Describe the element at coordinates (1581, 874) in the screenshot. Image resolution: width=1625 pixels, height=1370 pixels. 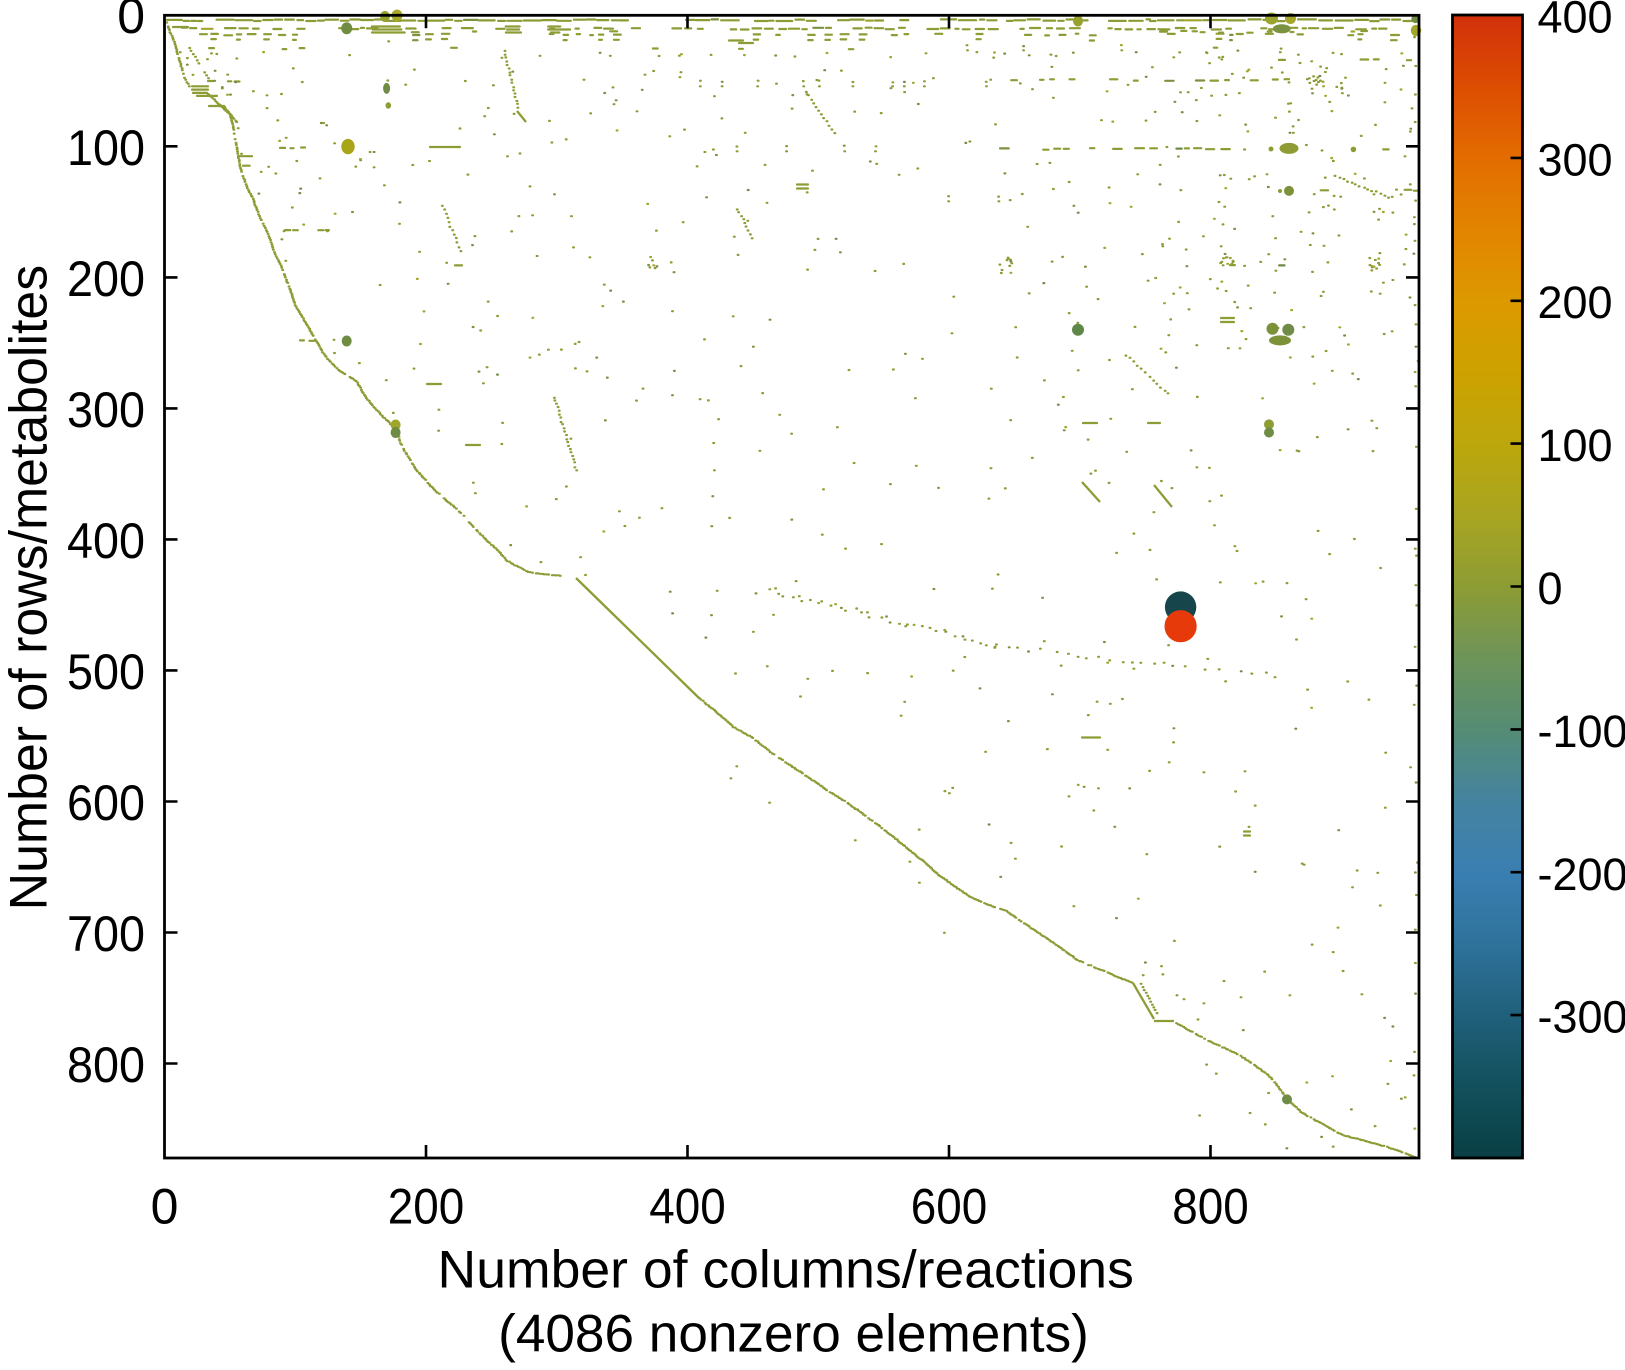
I see `svg-text: -200` at that location.